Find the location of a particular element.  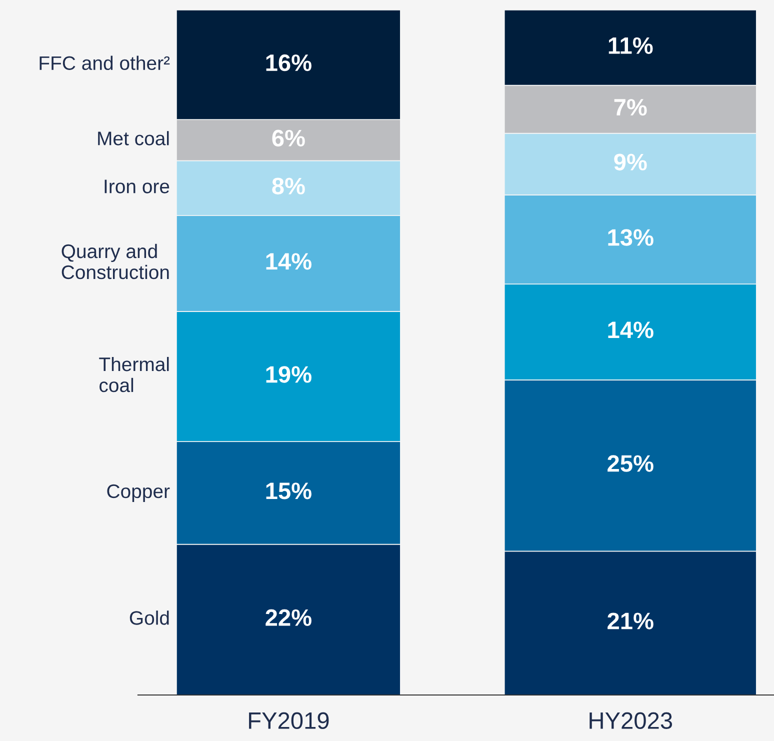

series-label: FFC and other² is located at coordinates (105, 63).